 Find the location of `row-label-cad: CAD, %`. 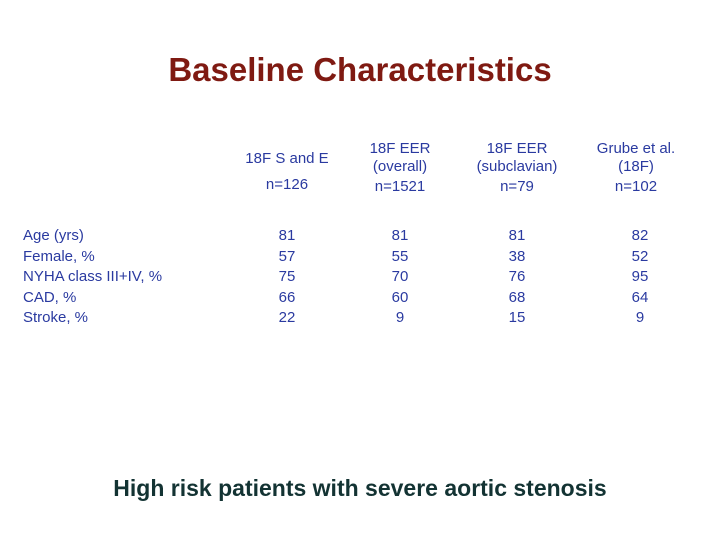

row-label-cad: CAD, % is located at coordinates (50, 297).